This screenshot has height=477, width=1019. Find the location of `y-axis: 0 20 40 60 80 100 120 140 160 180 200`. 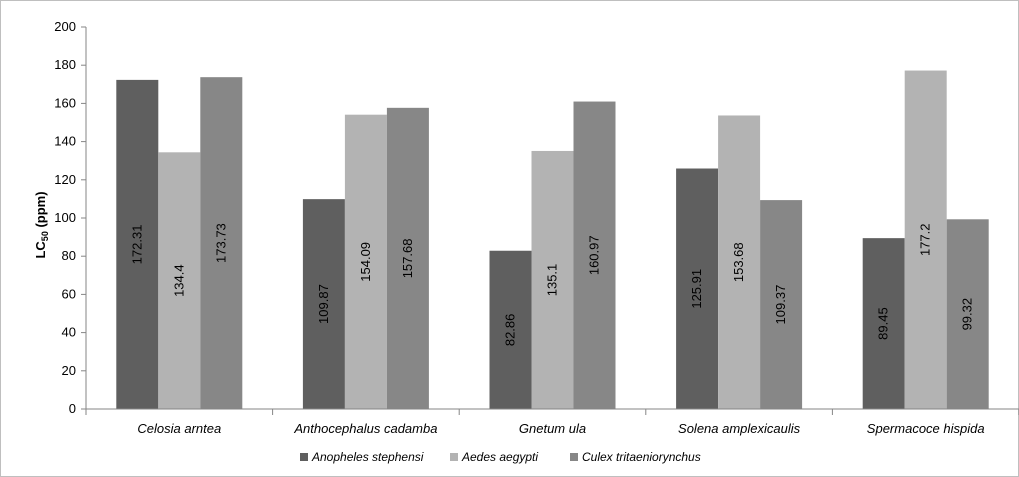

y-axis: 0 20 40 60 80 100 120 140 160 180 200 is located at coordinates (70, 217).